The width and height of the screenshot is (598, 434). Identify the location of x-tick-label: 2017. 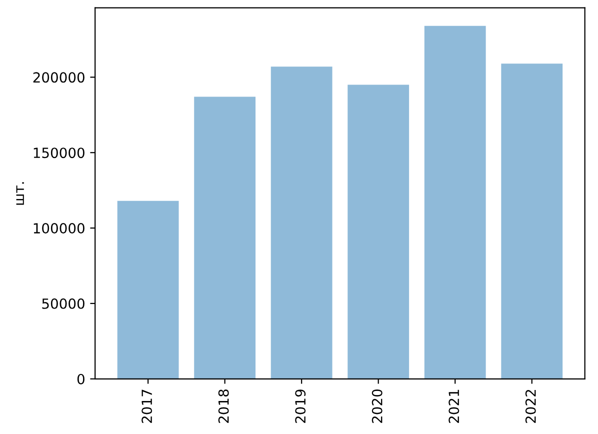
(147, 406).